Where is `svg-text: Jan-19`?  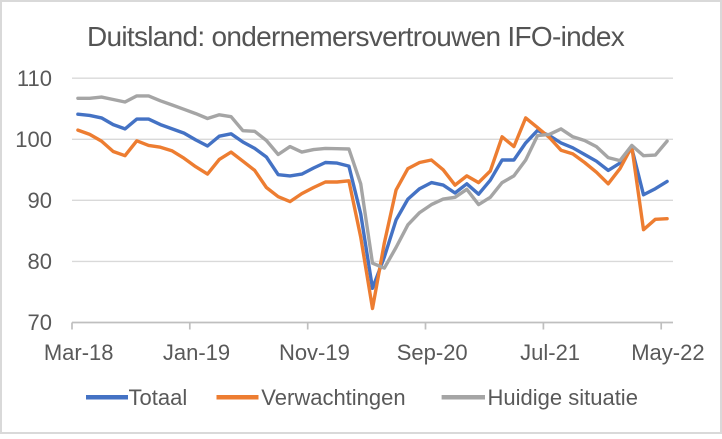
svg-text: Jan-19 is located at coordinates (196, 352).